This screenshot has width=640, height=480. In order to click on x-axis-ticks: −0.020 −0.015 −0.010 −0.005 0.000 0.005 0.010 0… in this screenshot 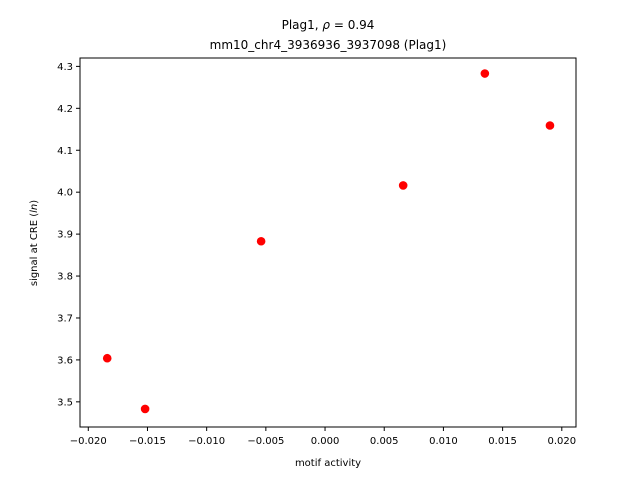, I will do `click(323, 437)`.